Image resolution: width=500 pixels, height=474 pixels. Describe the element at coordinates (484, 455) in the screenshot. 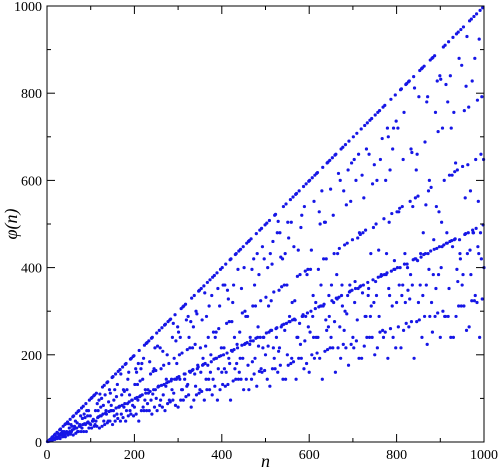

I see `x-tick-label: 1000` at that location.